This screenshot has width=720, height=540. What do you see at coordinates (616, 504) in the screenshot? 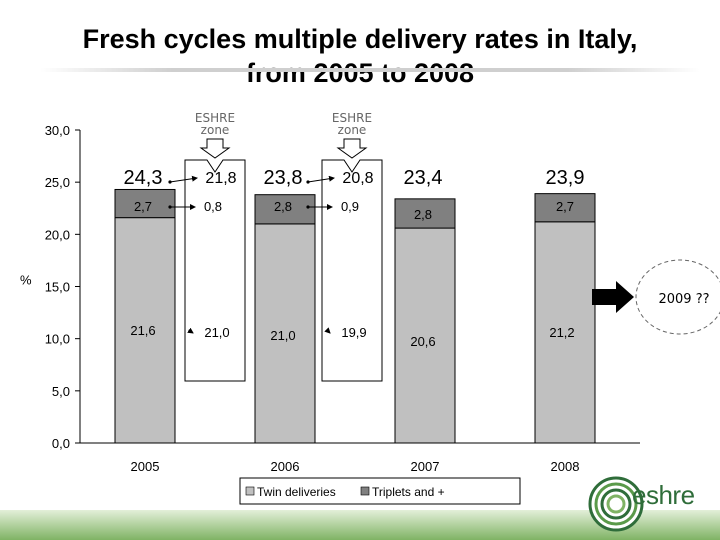
I see `eshre-logo-icon` at bounding box center [616, 504].